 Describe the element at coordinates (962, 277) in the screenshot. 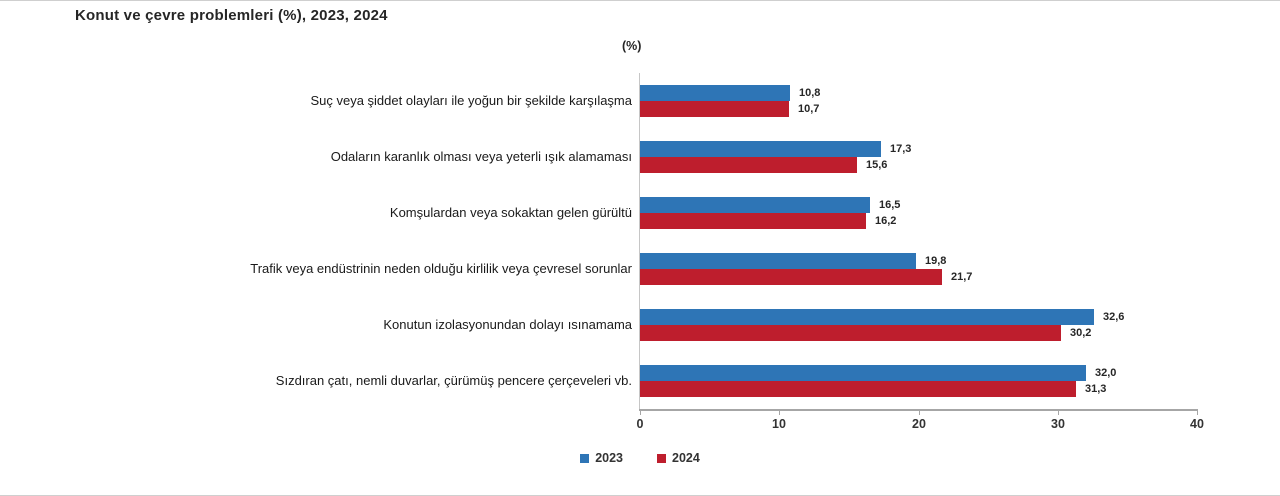

I see `value-label-2024: 21,7` at that location.